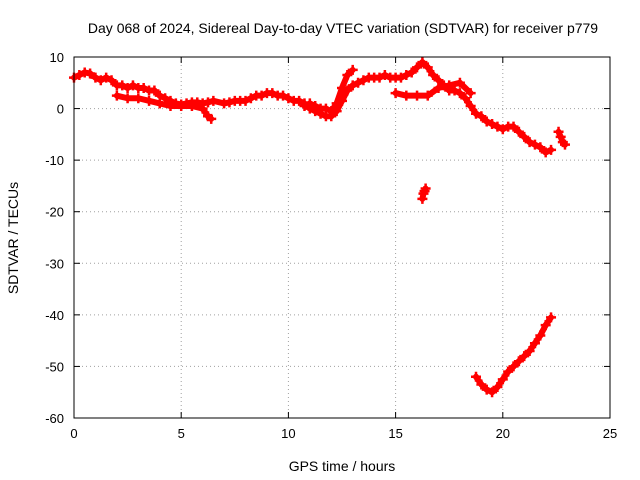 The image size is (640, 480). What do you see at coordinates (60, 109) in the screenshot?
I see `y-tick-label: 0` at bounding box center [60, 109].